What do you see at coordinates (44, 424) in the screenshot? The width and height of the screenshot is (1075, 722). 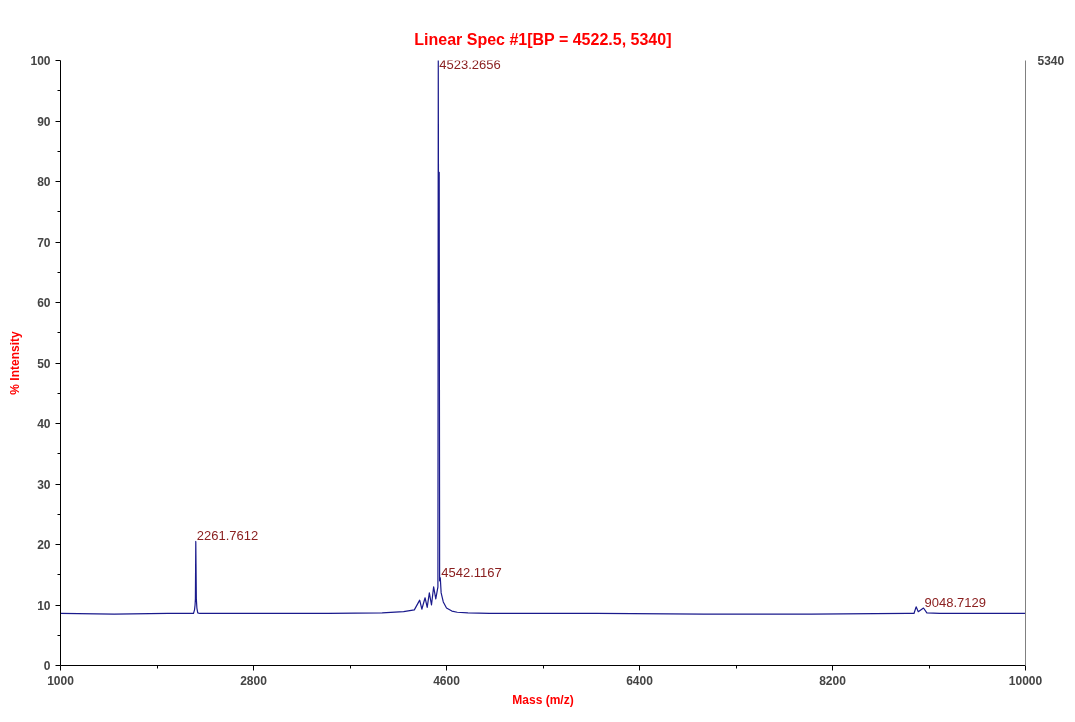 I see `y-tick-label: 40` at bounding box center [44, 424].